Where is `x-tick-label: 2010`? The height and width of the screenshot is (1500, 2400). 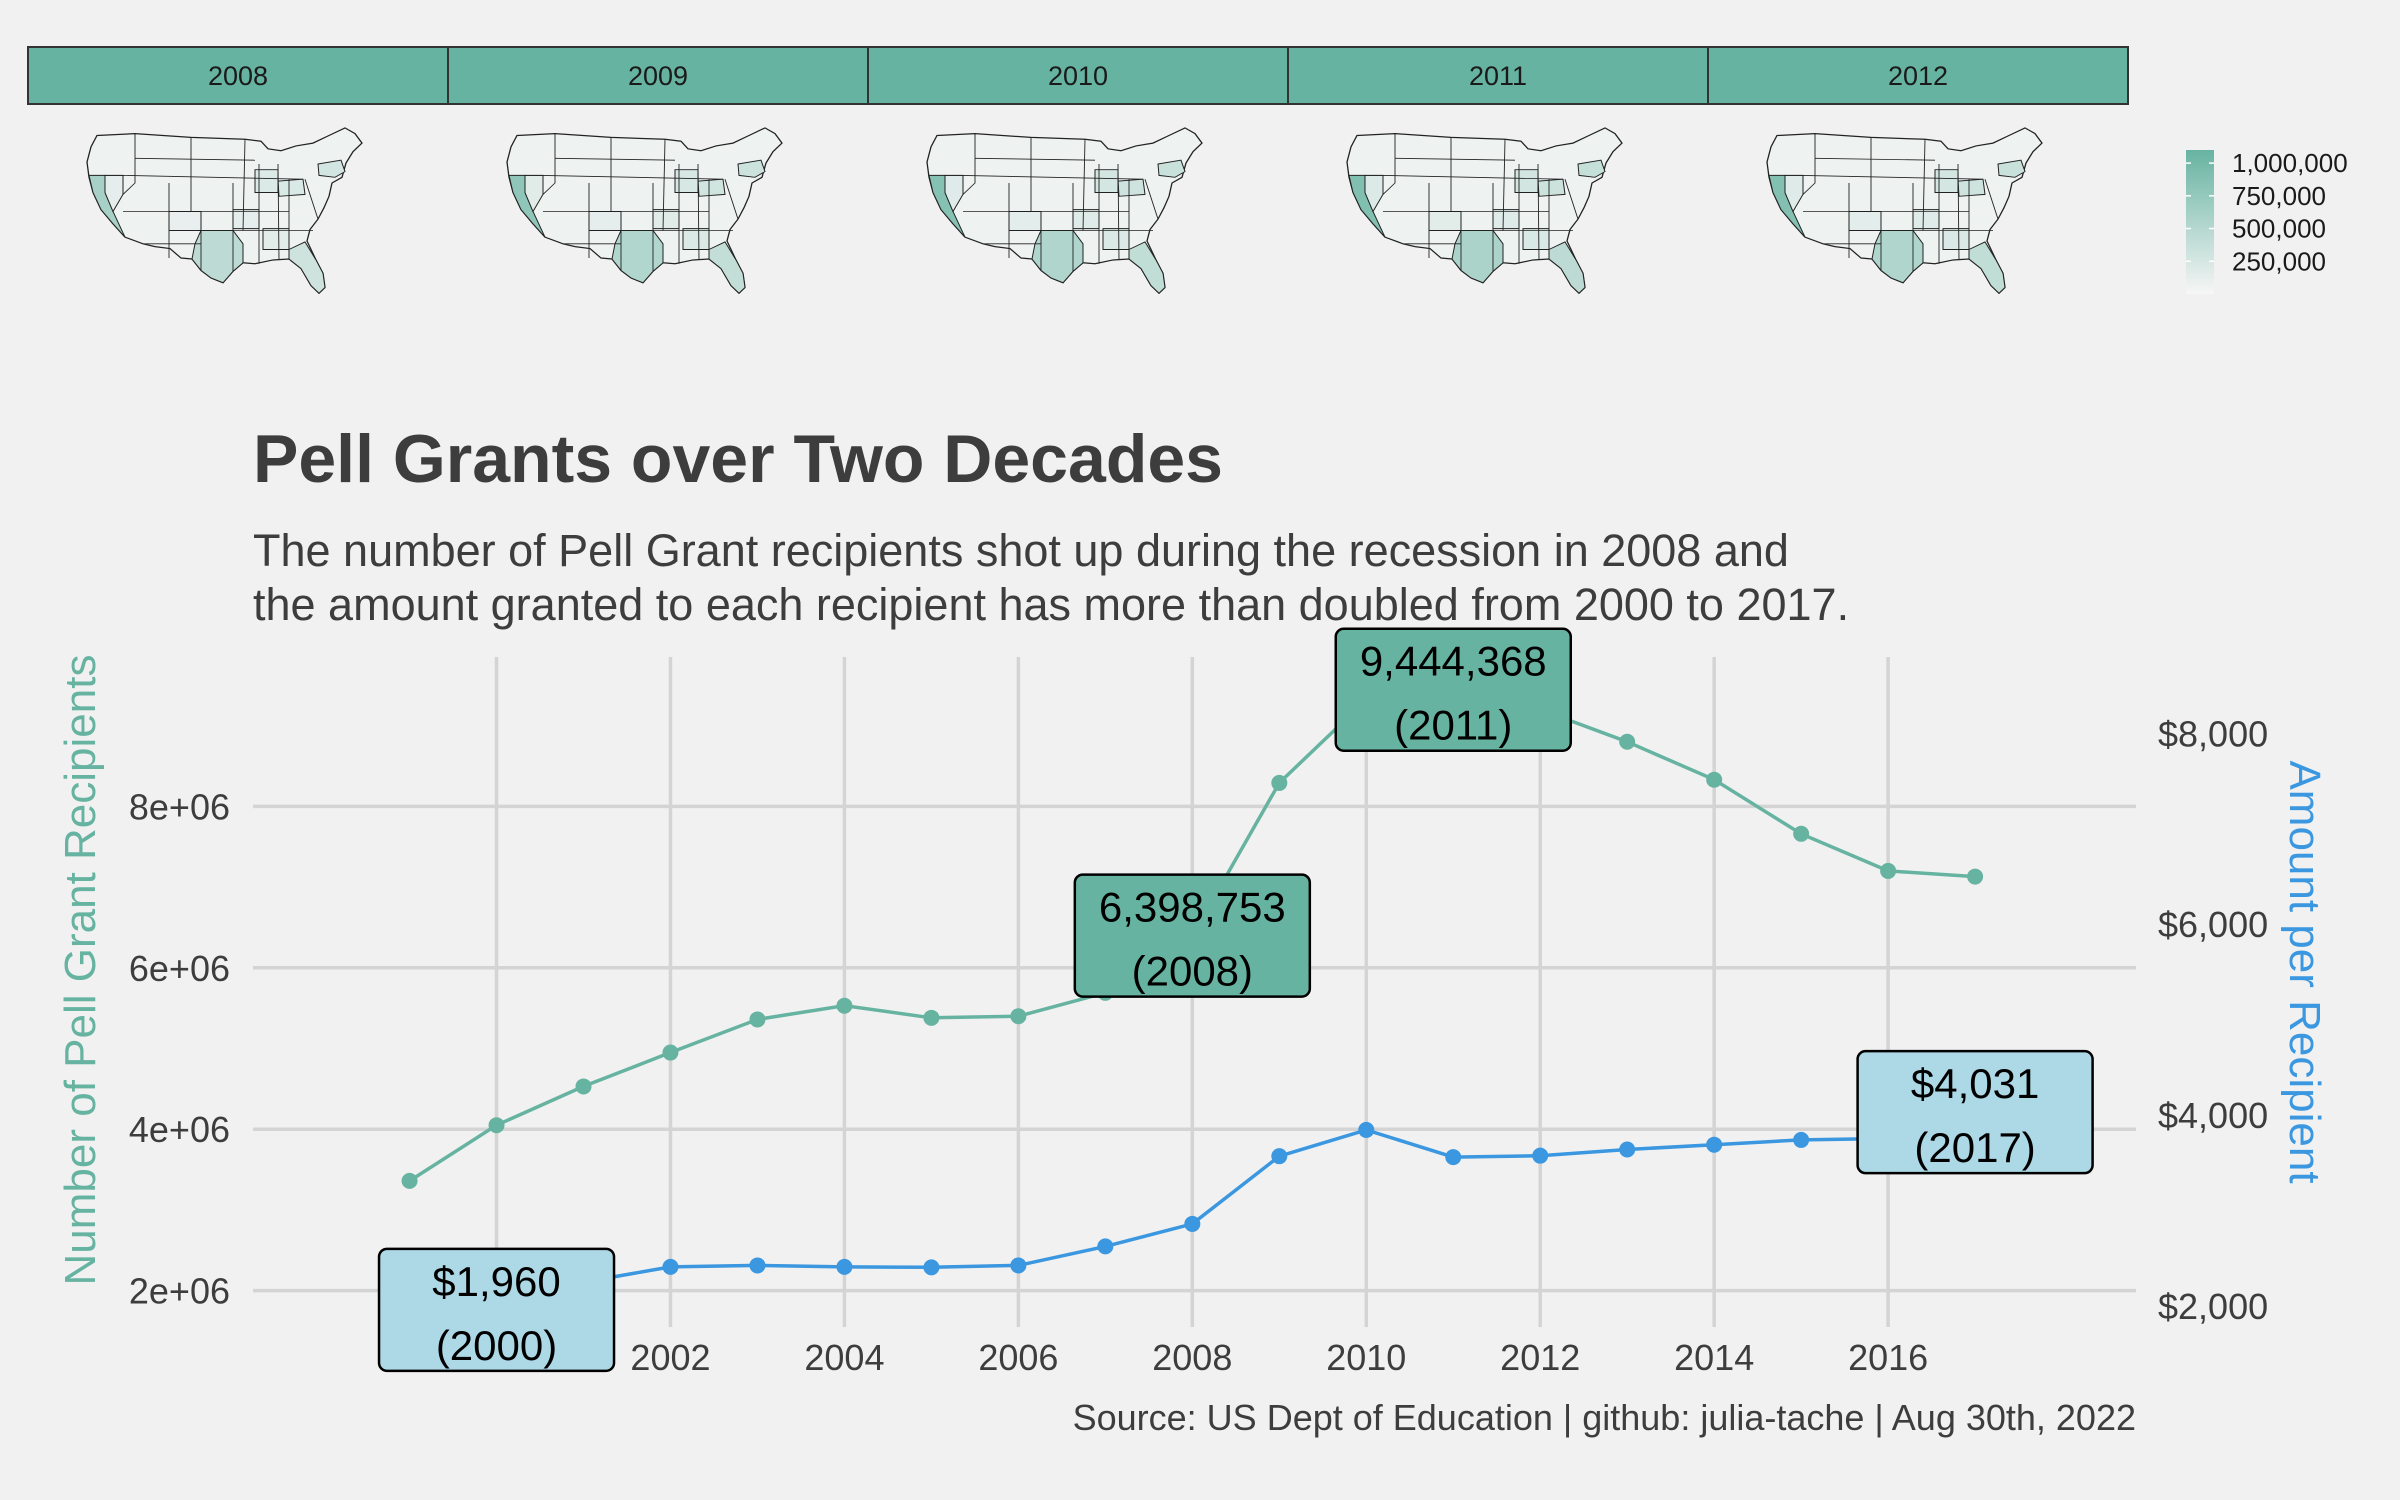
x-tick-label: 2010 is located at coordinates (1366, 1357).